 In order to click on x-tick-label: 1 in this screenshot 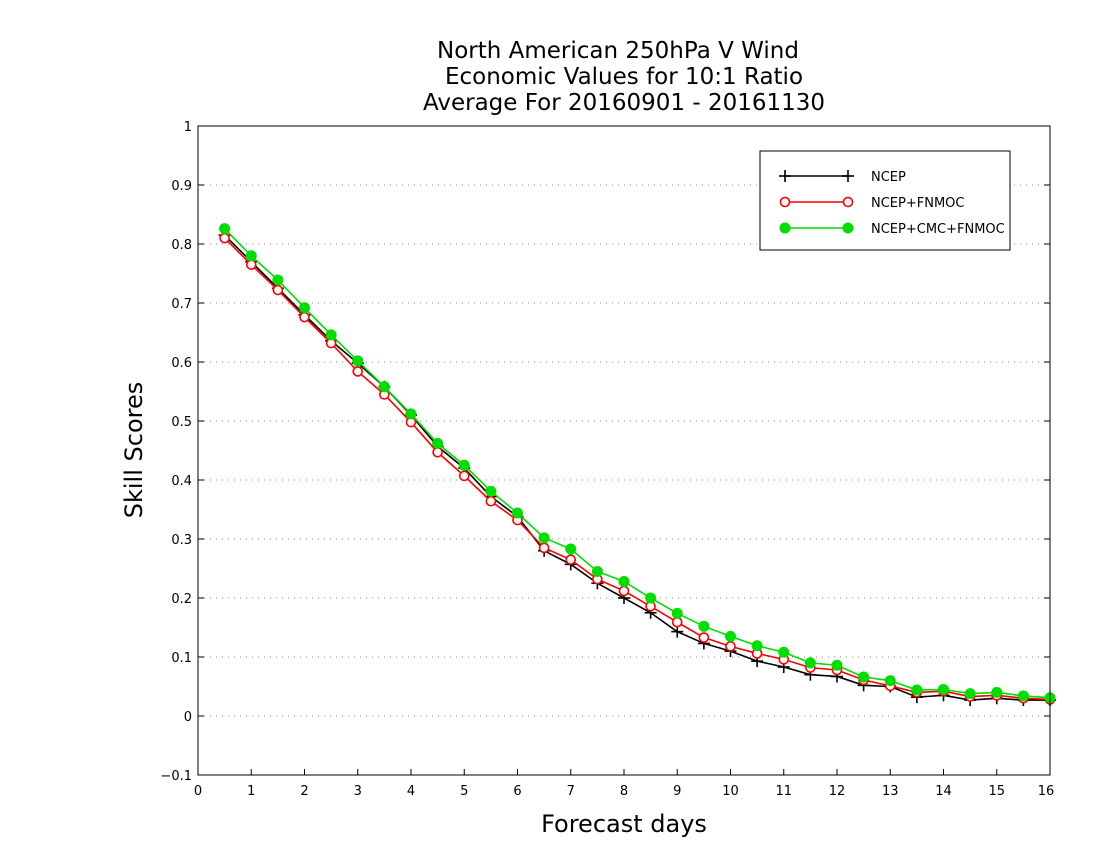, I will do `click(251, 791)`.